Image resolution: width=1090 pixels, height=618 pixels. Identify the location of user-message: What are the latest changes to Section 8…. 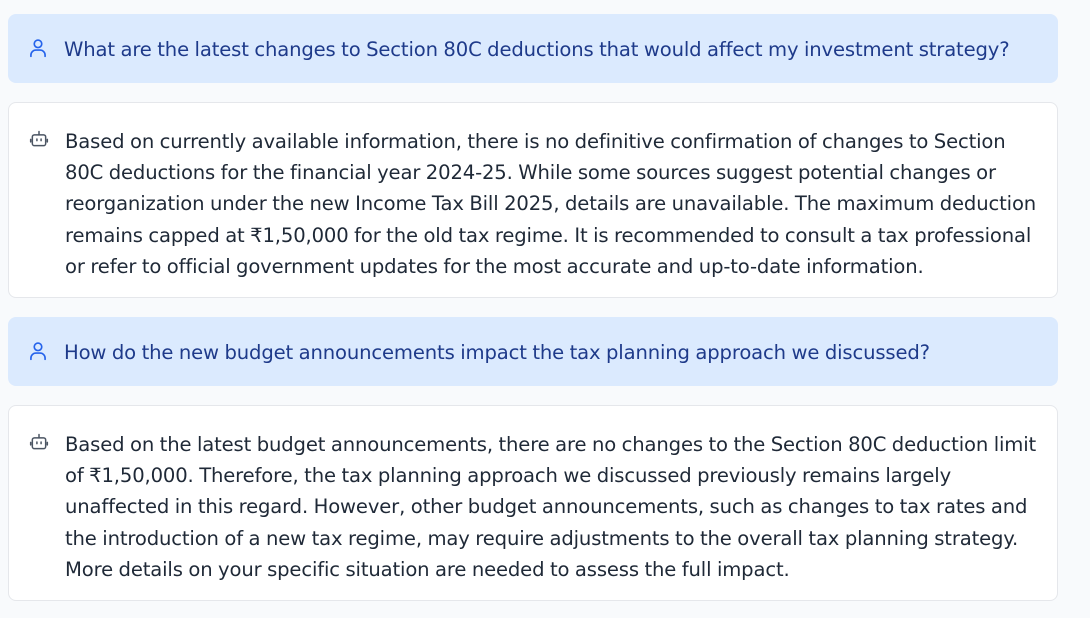
(533, 48).